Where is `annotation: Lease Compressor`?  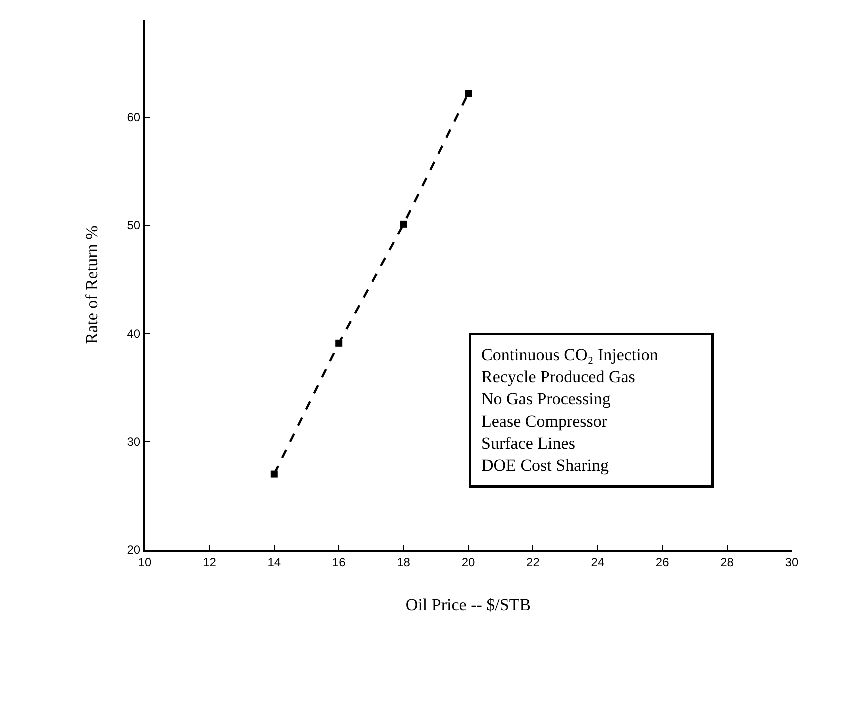
annotation: Lease Compressor is located at coordinates (545, 421).